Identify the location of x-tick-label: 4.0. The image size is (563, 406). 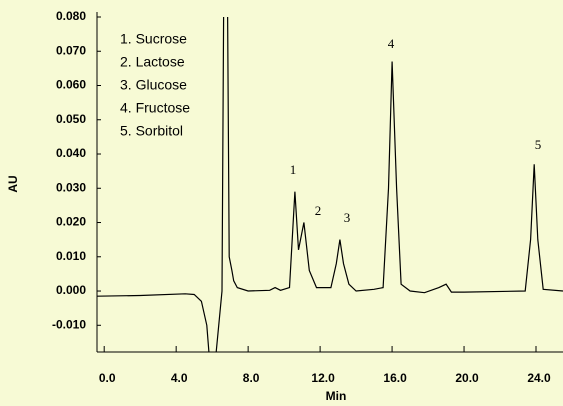
(179, 378).